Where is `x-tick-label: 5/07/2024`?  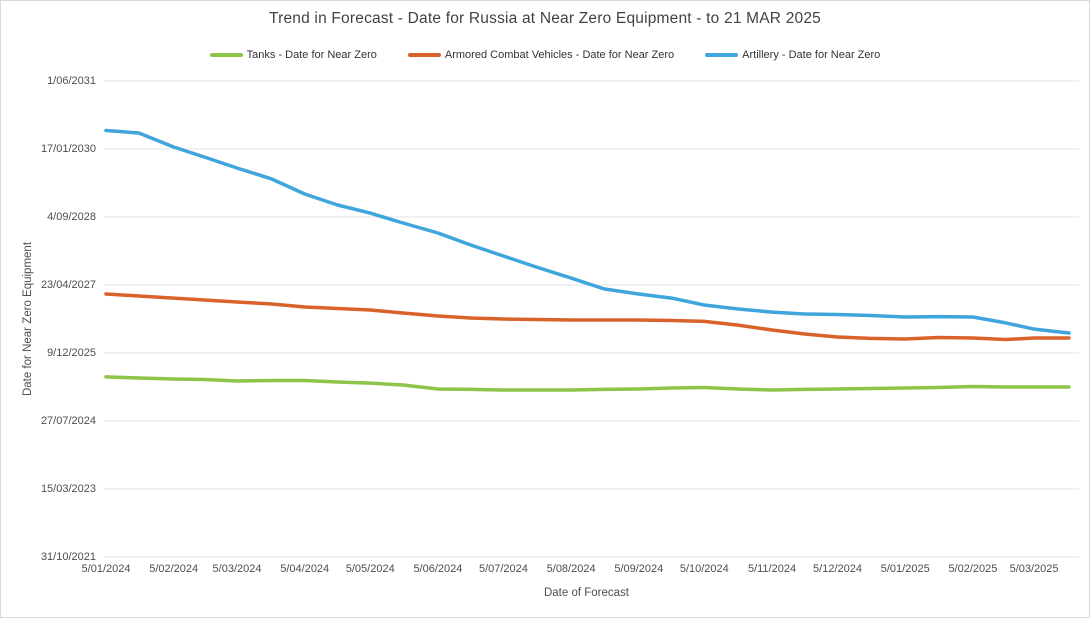
x-tick-label: 5/07/2024 is located at coordinates (503, 569).